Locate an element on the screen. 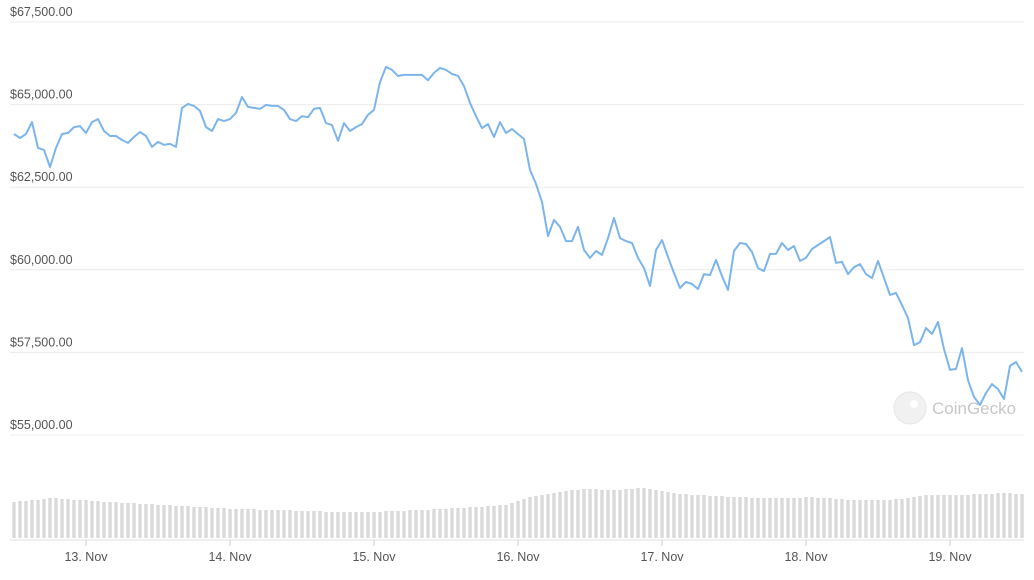  y-tick-label: $65,000.00 is located at coordinates (41, 95).